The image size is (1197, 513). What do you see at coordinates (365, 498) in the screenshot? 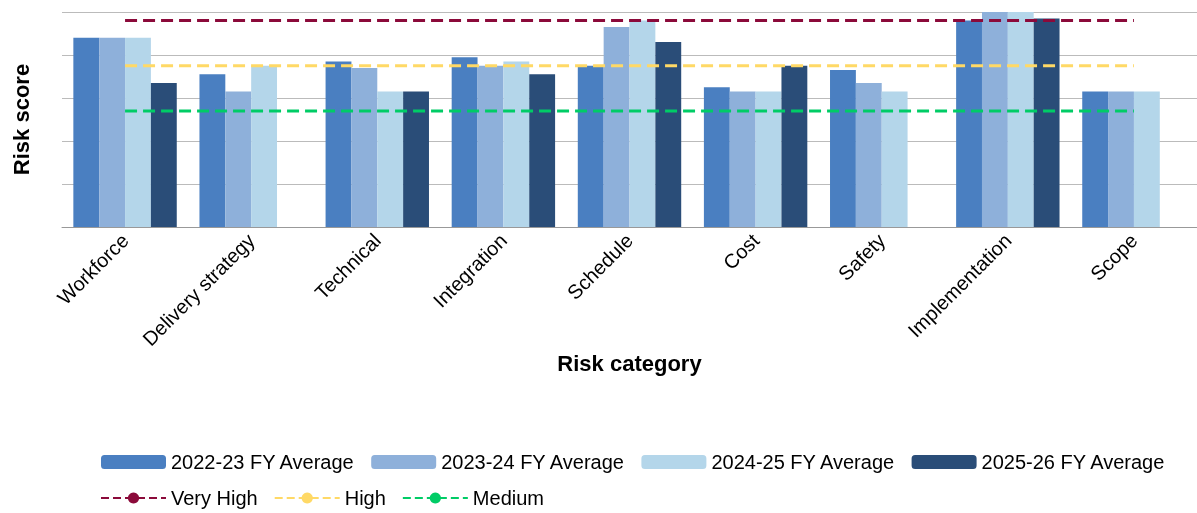
I see `legend-label: High` at bounding box center [365, 498].